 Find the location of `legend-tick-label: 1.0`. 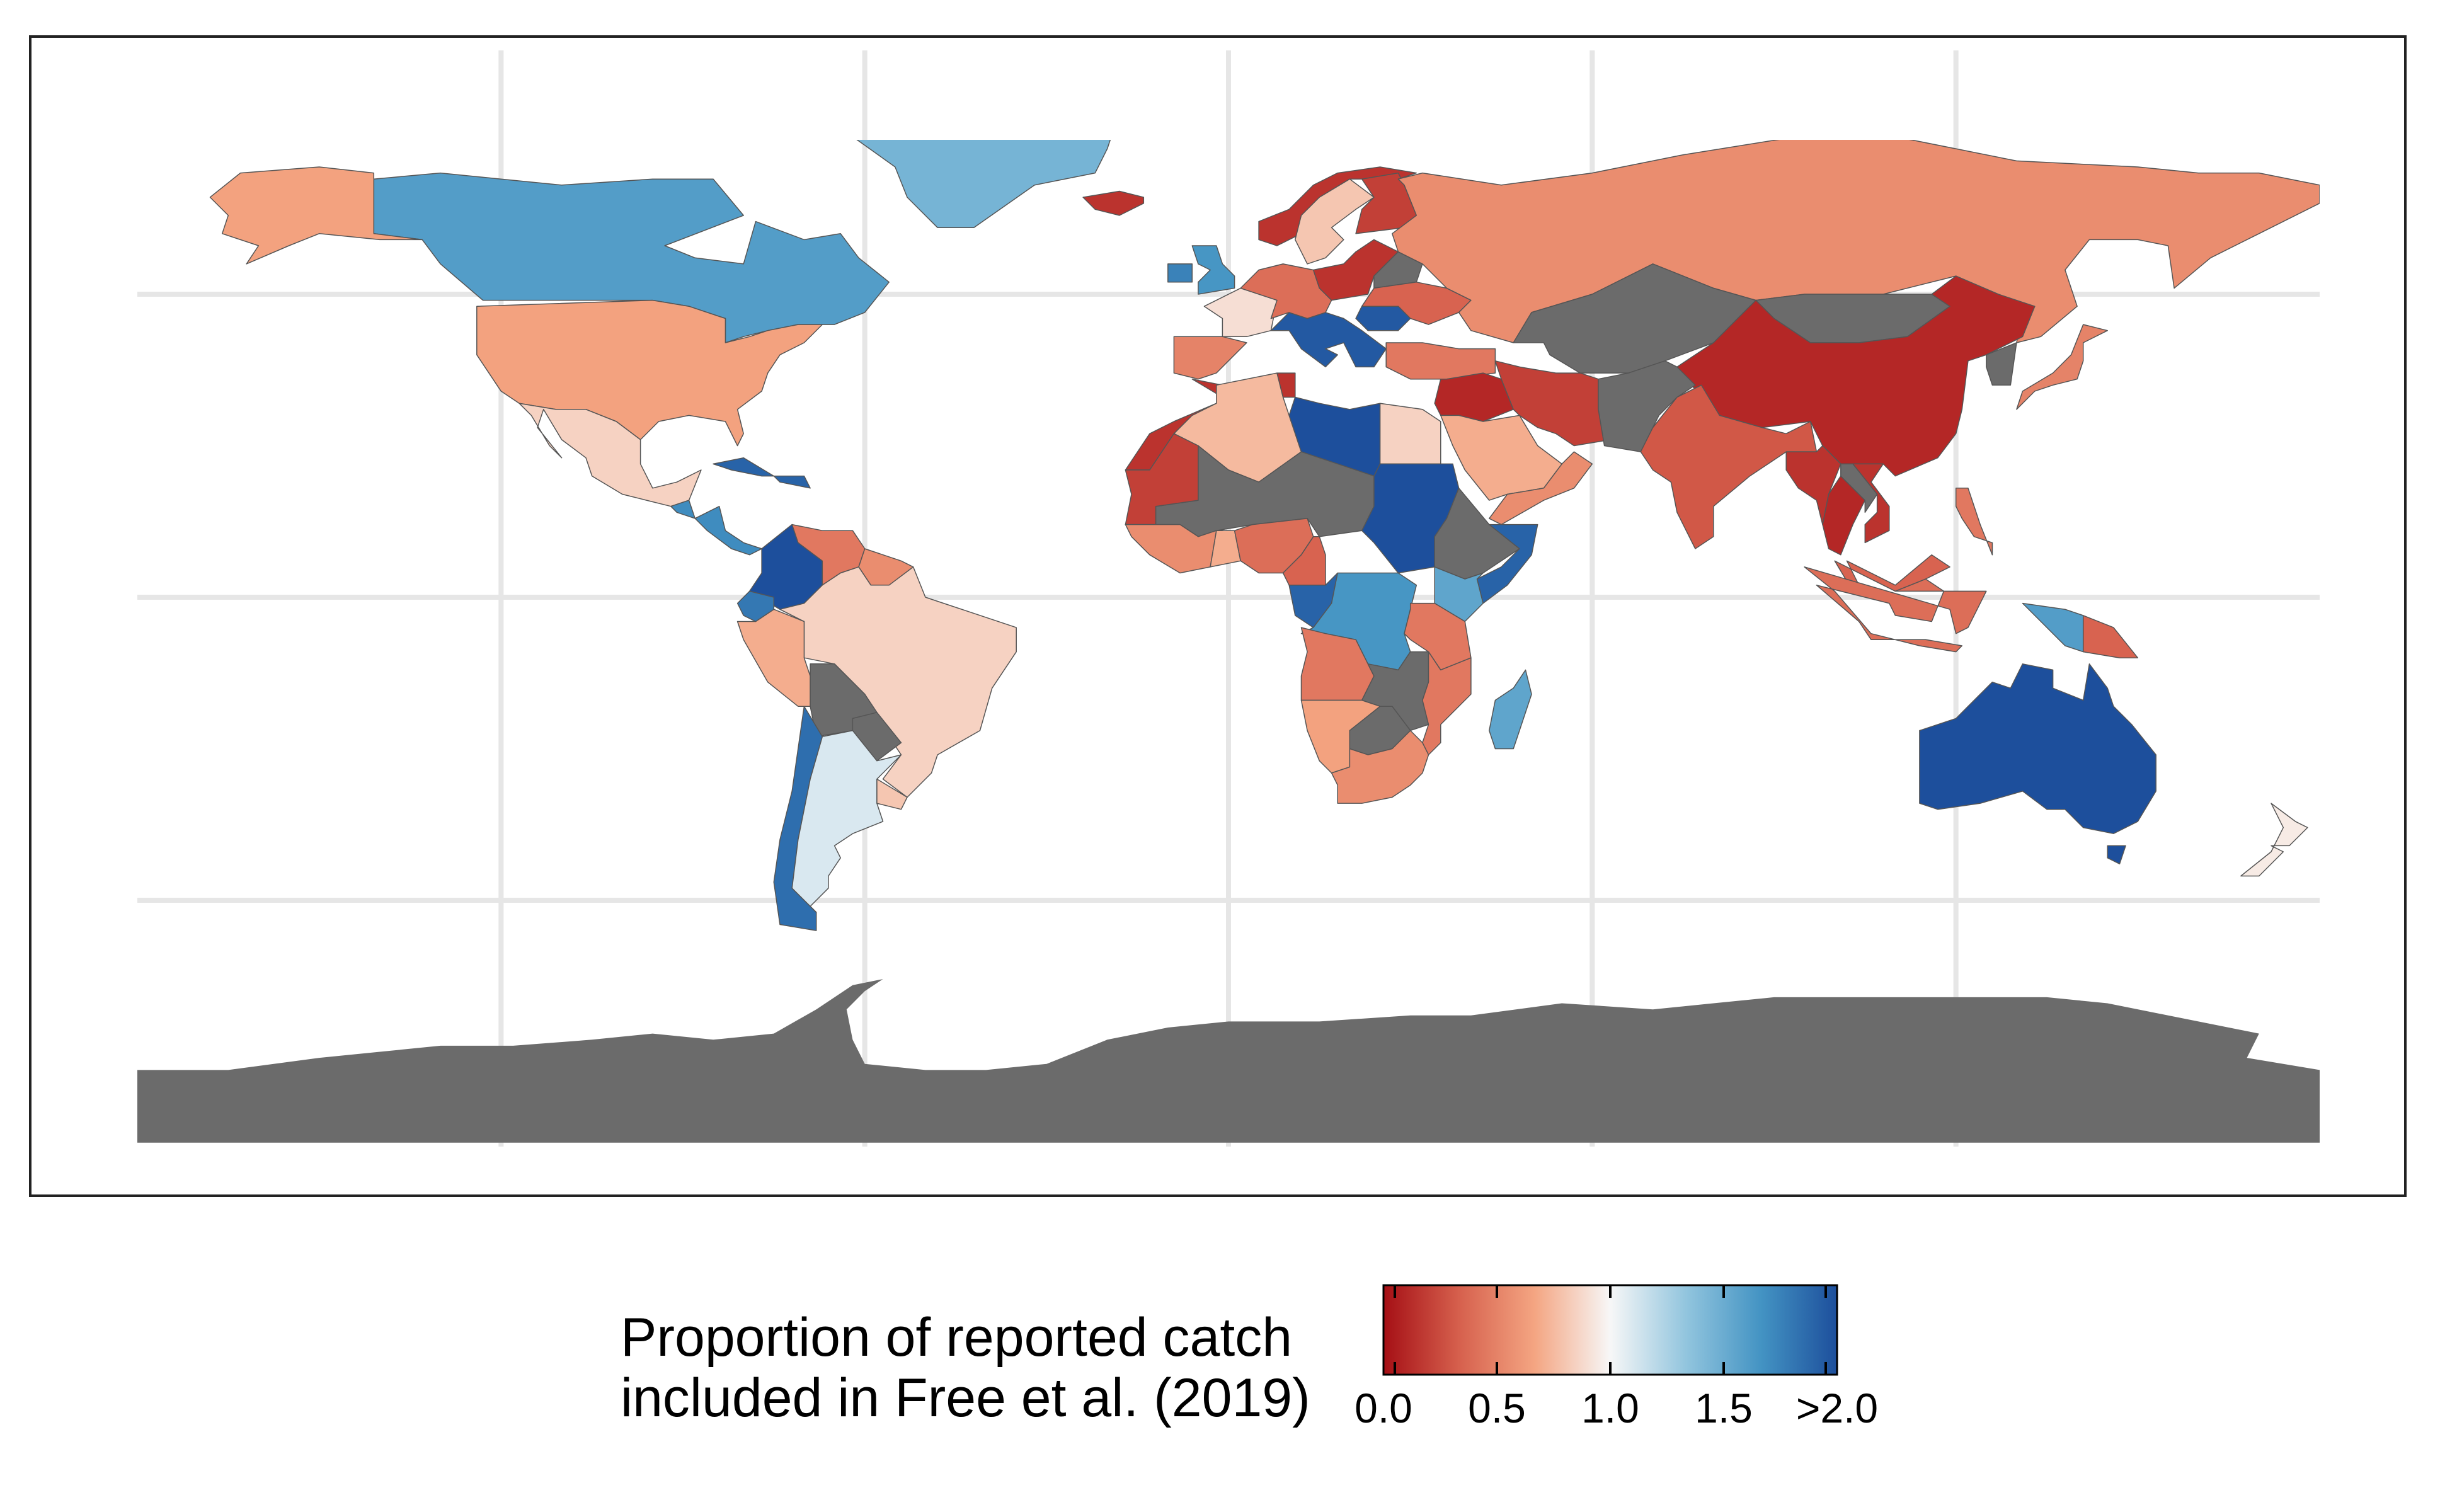

legend-tick-label: 1.0 is located at coordinates (1610, 1408).